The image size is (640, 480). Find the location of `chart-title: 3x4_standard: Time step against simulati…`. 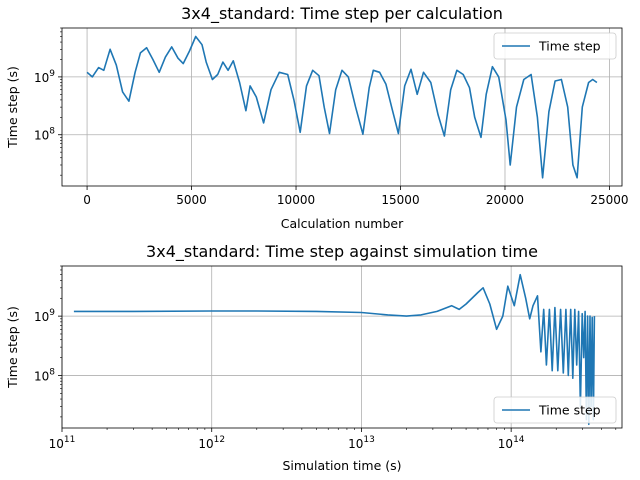

chart-title: 3x4_standard: Time step against simulati… is located at coordinates (342, 252).